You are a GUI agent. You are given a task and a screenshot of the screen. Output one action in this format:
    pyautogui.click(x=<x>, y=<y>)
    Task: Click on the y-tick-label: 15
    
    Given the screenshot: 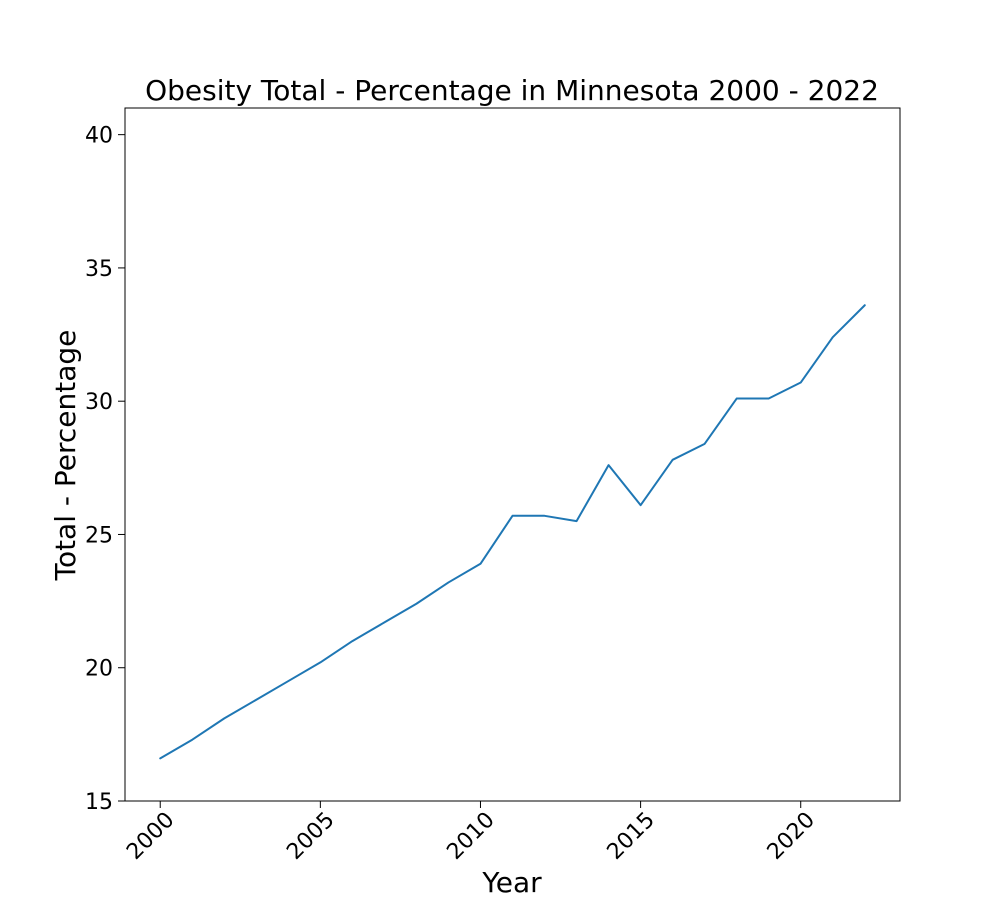 What is the action you would take?
    pyautogui.click(x=99, y=802)
    